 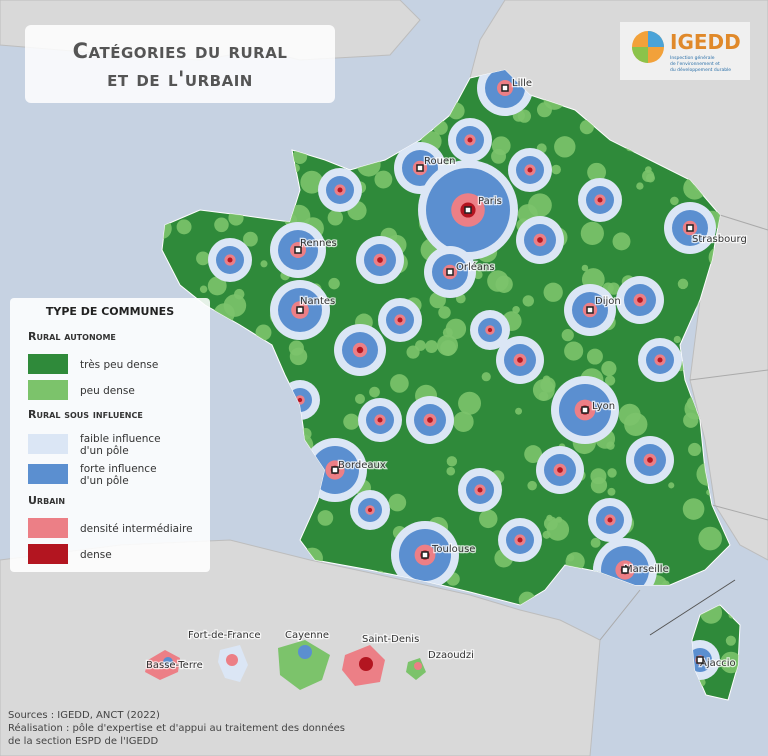 I want to click on legend-group-title: Rural autonome, so click(x=72, y=336).